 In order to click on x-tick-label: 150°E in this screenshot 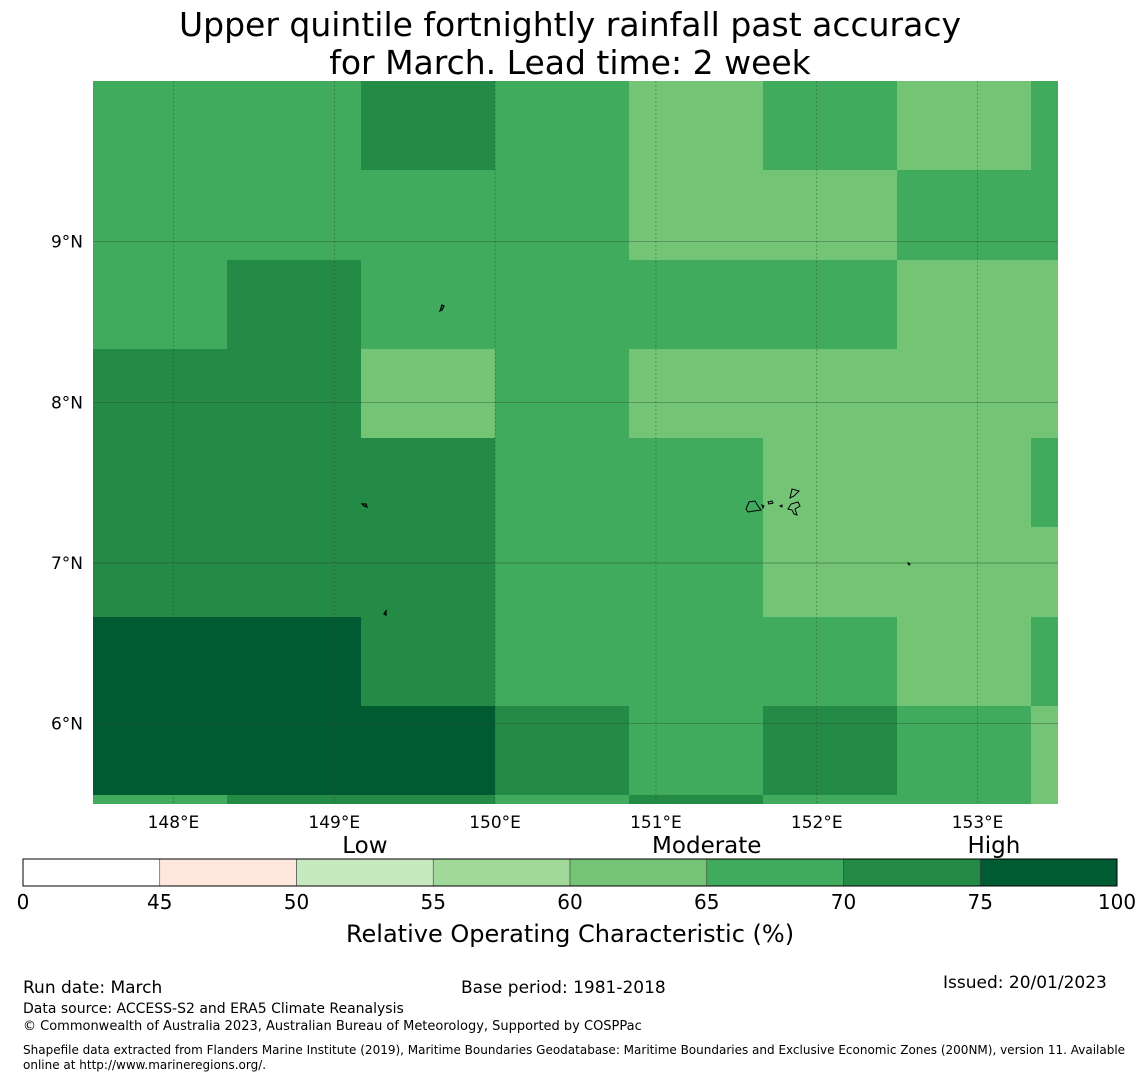, I will do `click(495, 823)`.